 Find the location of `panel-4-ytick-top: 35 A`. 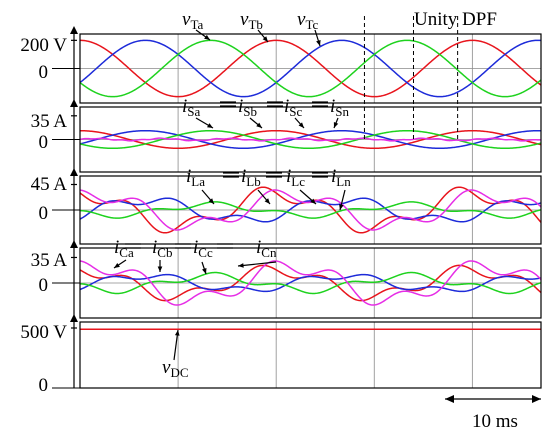

panel-4-ytick-top: 35 A is located at coordinates (49, 260).